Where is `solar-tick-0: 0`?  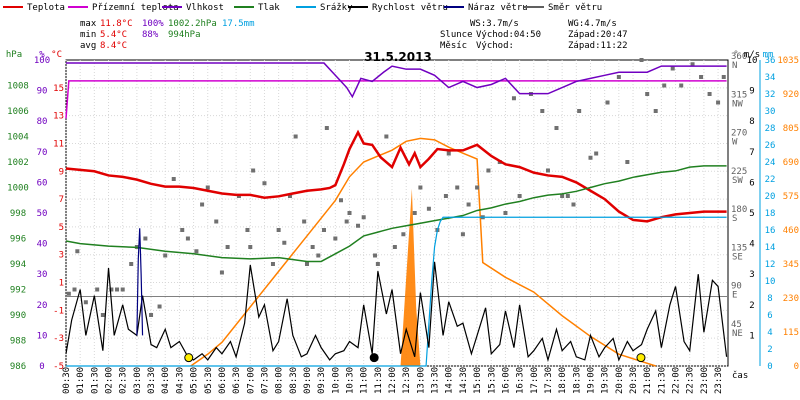 solar-tick-0: 0 is located at coordinates (796, 367).